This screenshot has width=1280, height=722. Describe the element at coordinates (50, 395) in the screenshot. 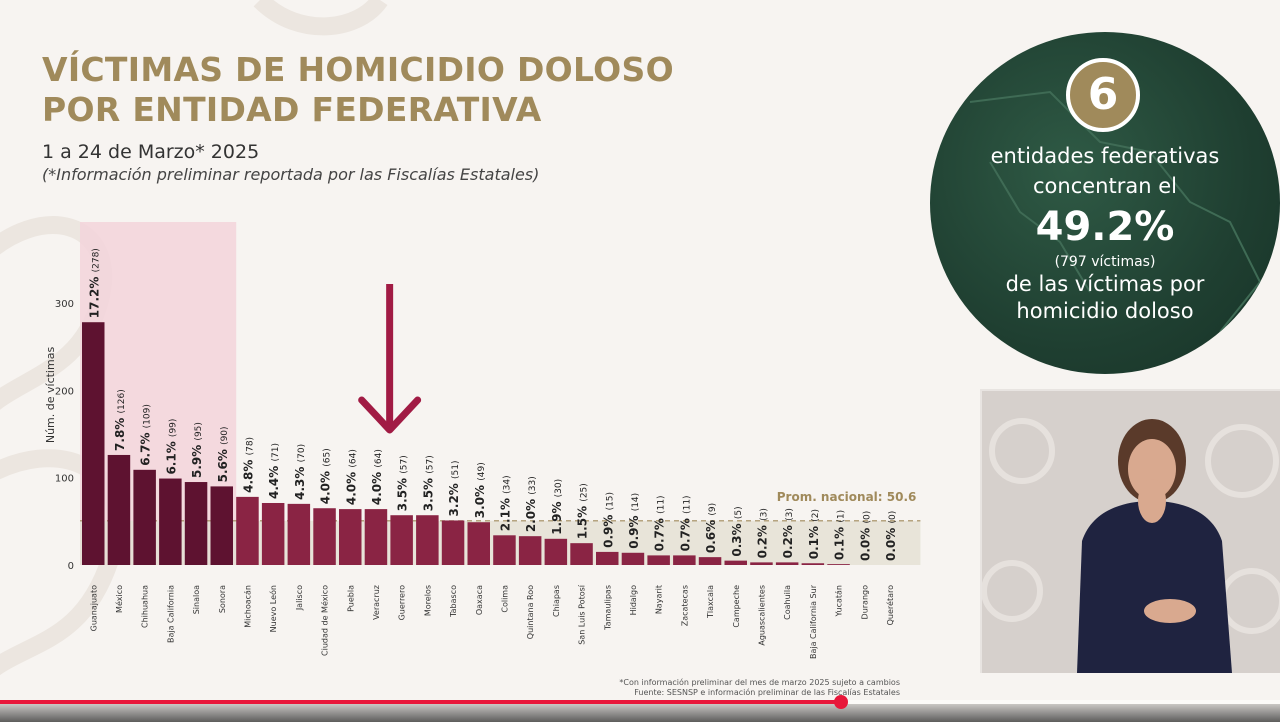

I see `y-axis-label: Núm. de víctimas` at that location.